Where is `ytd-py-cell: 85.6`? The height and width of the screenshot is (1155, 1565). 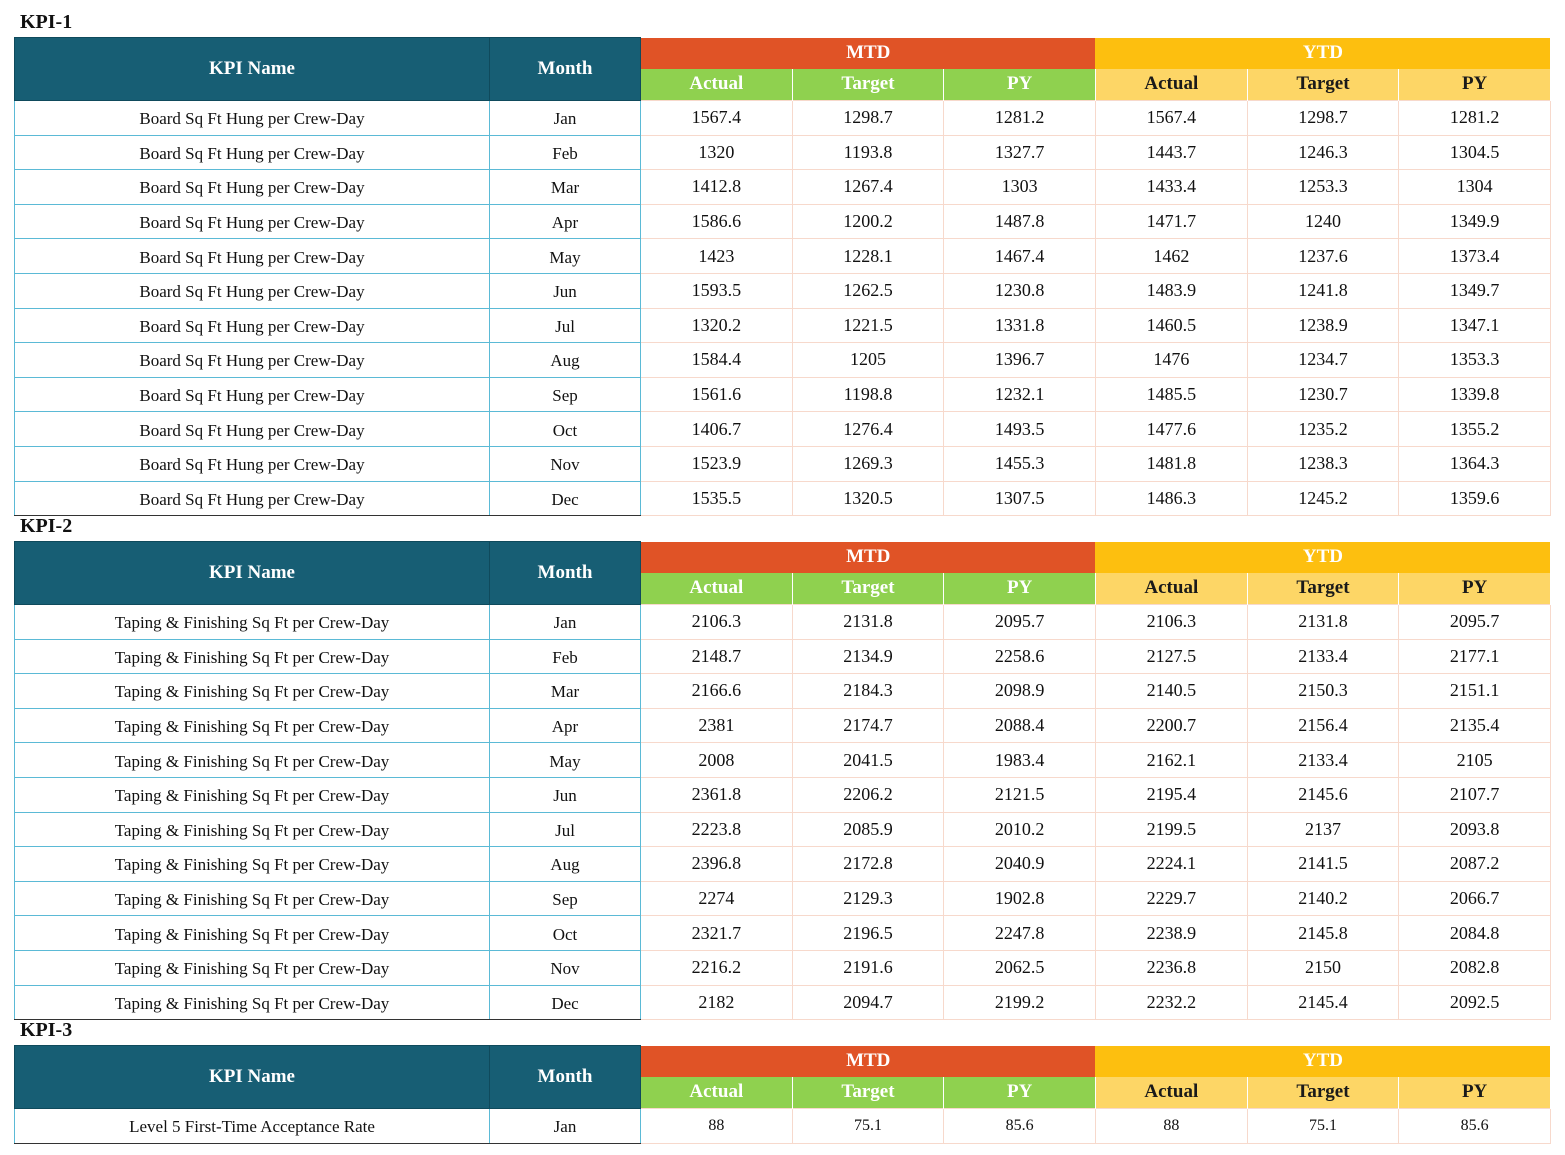
ytd-py-cell: 85.6 is located at coordinates (1474, 1126).